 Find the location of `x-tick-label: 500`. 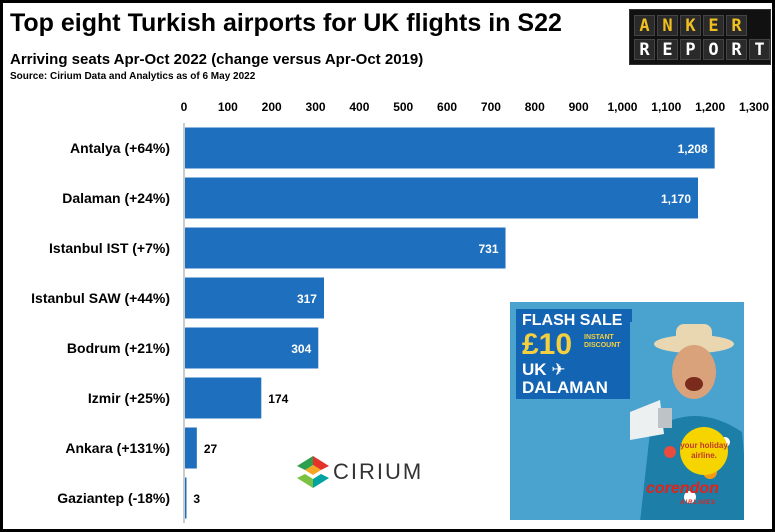

x-tick-label: 500 is located at coordinates (403, 107).